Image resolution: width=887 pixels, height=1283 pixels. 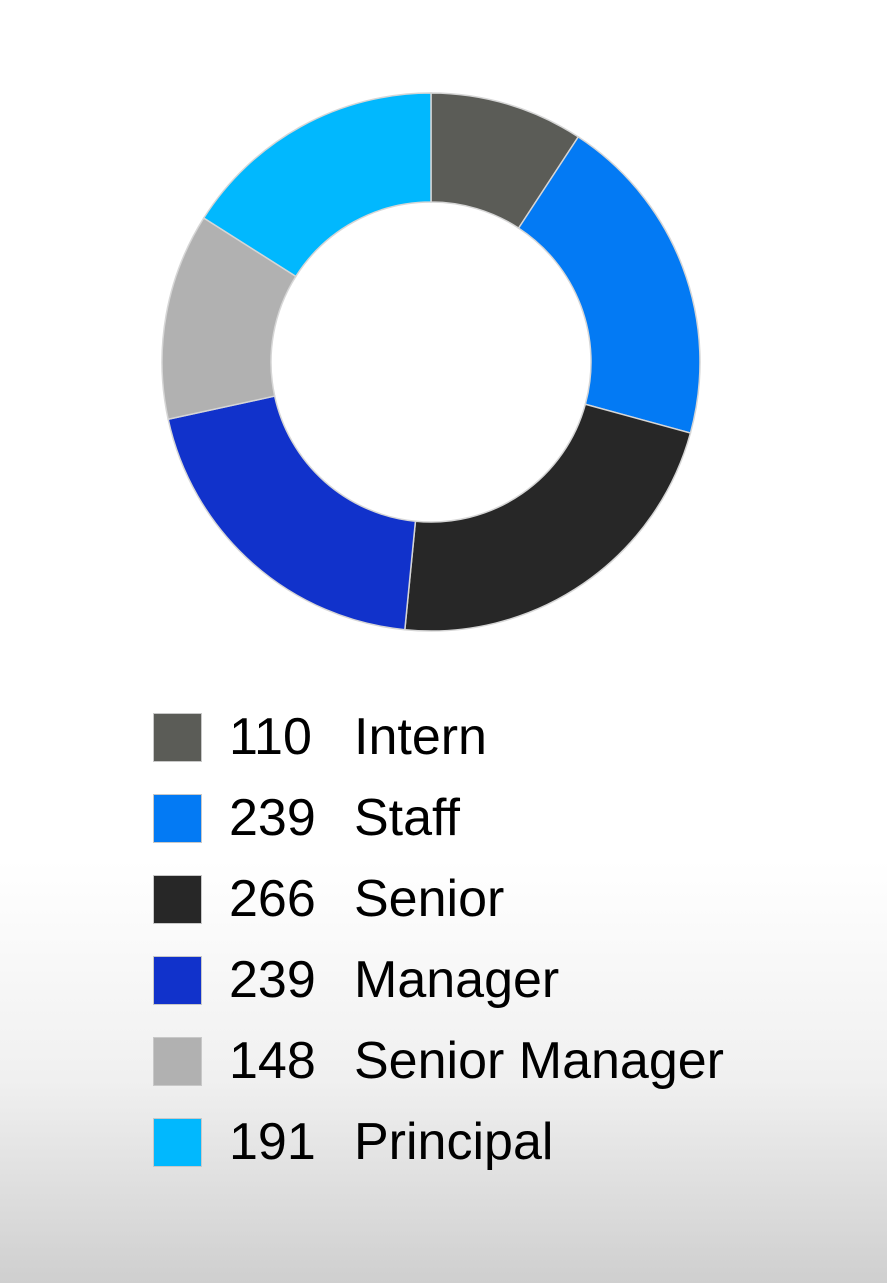 What do you see at coordinates (407, 818) in the screenshot?
I see `legend-label: Staff` at bounding box center [407, 818].